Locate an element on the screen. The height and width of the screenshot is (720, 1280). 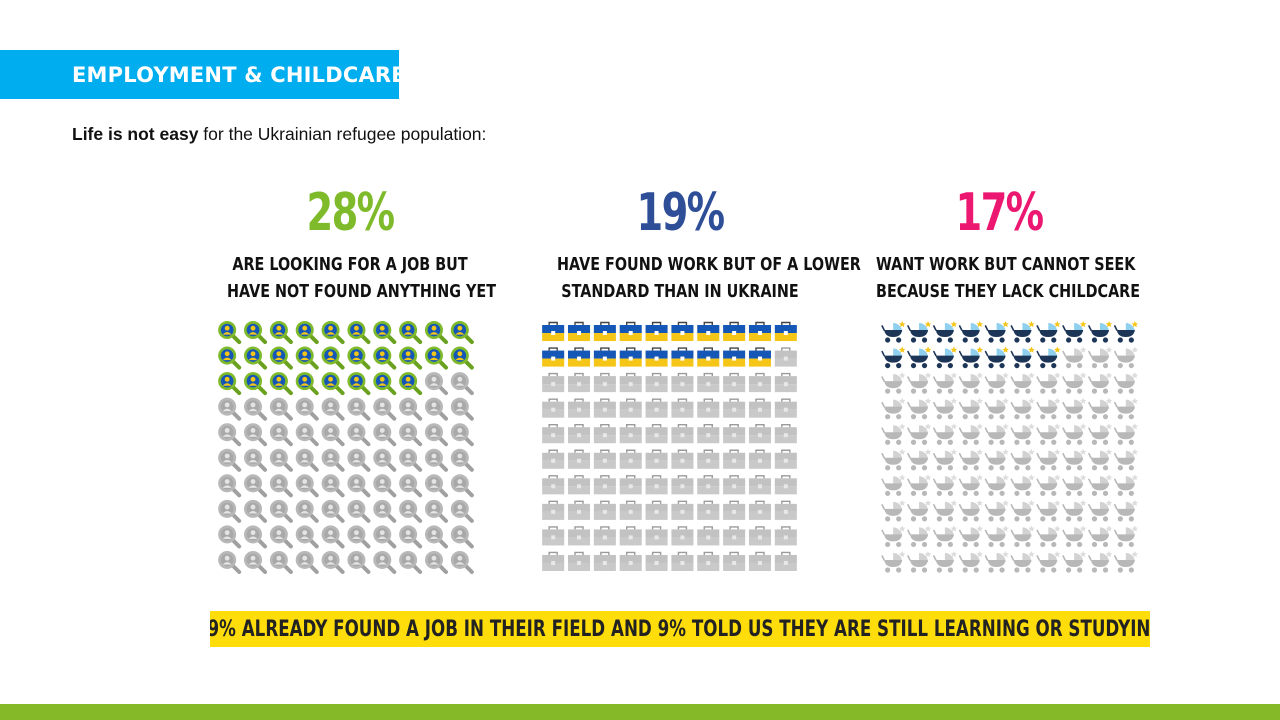
stat-desc-line1: HAVE FOUND WORK BUT OF A LOWER is located at coordinates (709, 265).